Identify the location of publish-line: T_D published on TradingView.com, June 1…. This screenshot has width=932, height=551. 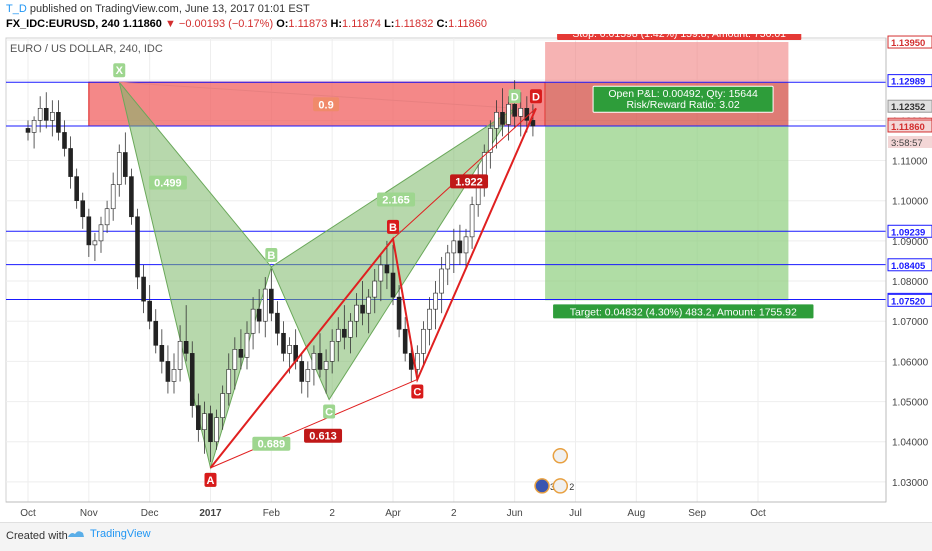
(158, 9).